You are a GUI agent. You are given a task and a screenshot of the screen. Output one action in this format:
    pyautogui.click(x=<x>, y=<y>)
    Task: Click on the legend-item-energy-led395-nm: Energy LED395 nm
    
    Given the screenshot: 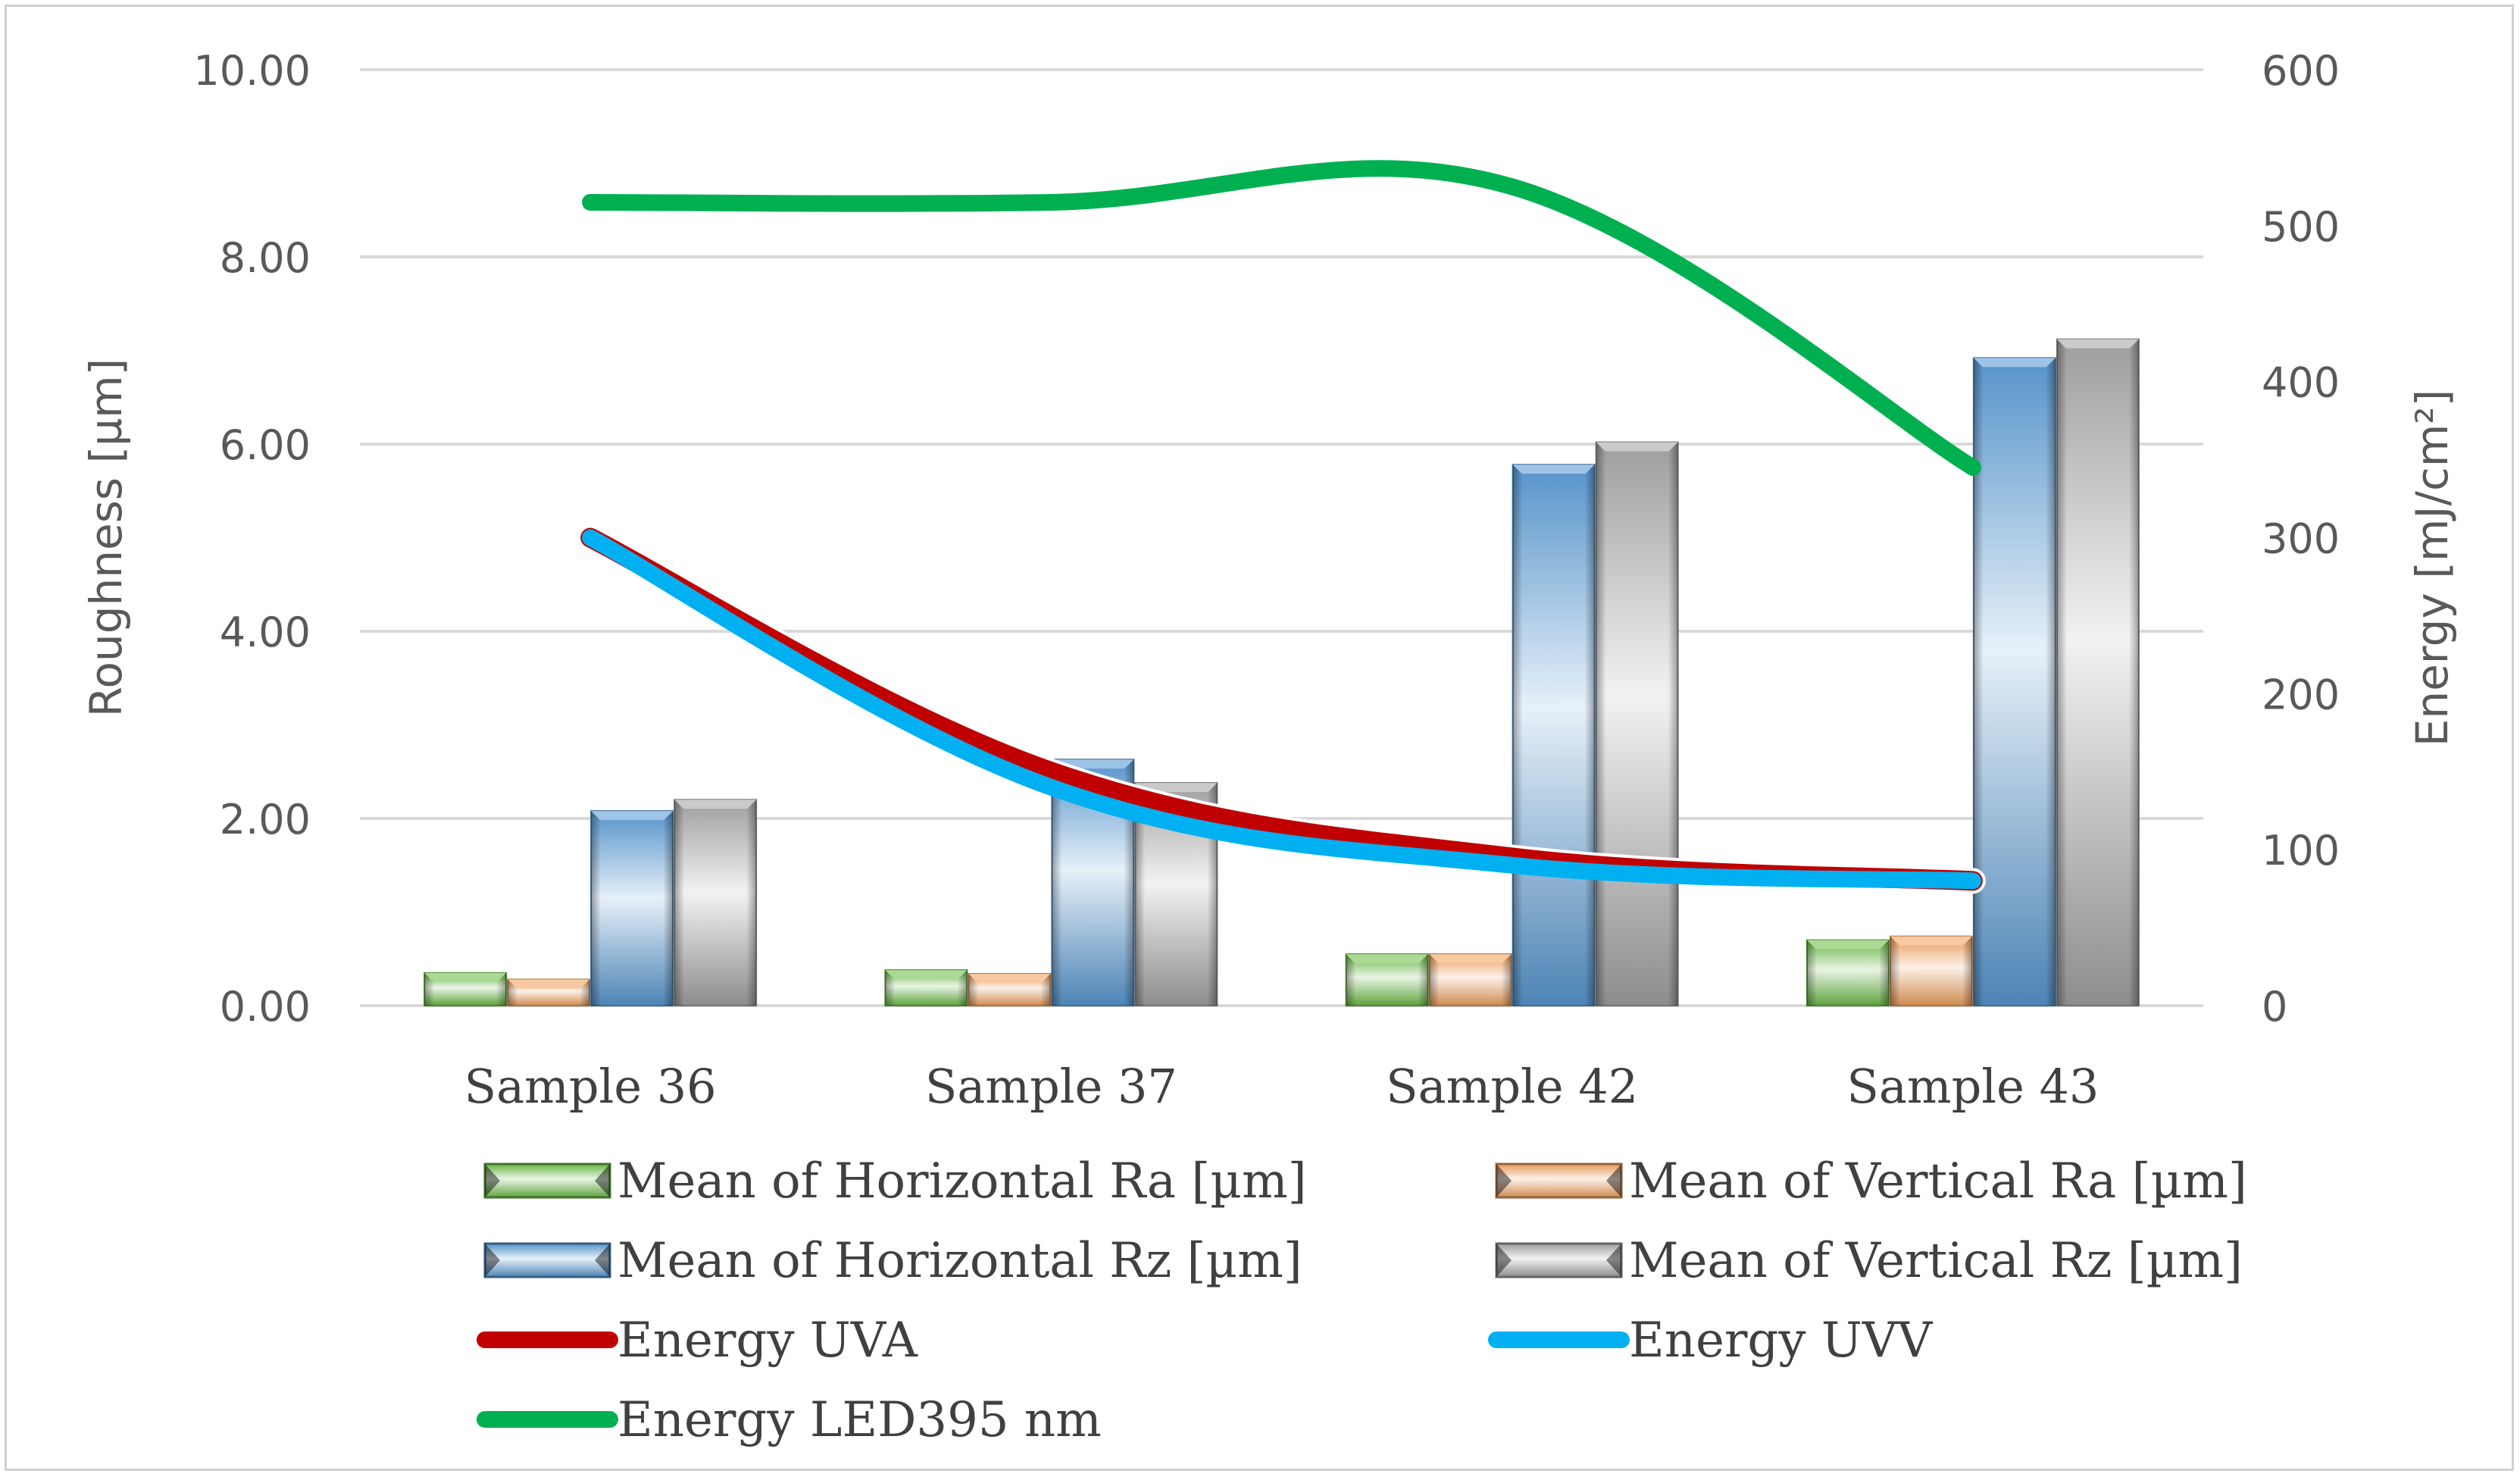 What is the action you would take?
    pyautogui.click(x=789, y=1420)
    